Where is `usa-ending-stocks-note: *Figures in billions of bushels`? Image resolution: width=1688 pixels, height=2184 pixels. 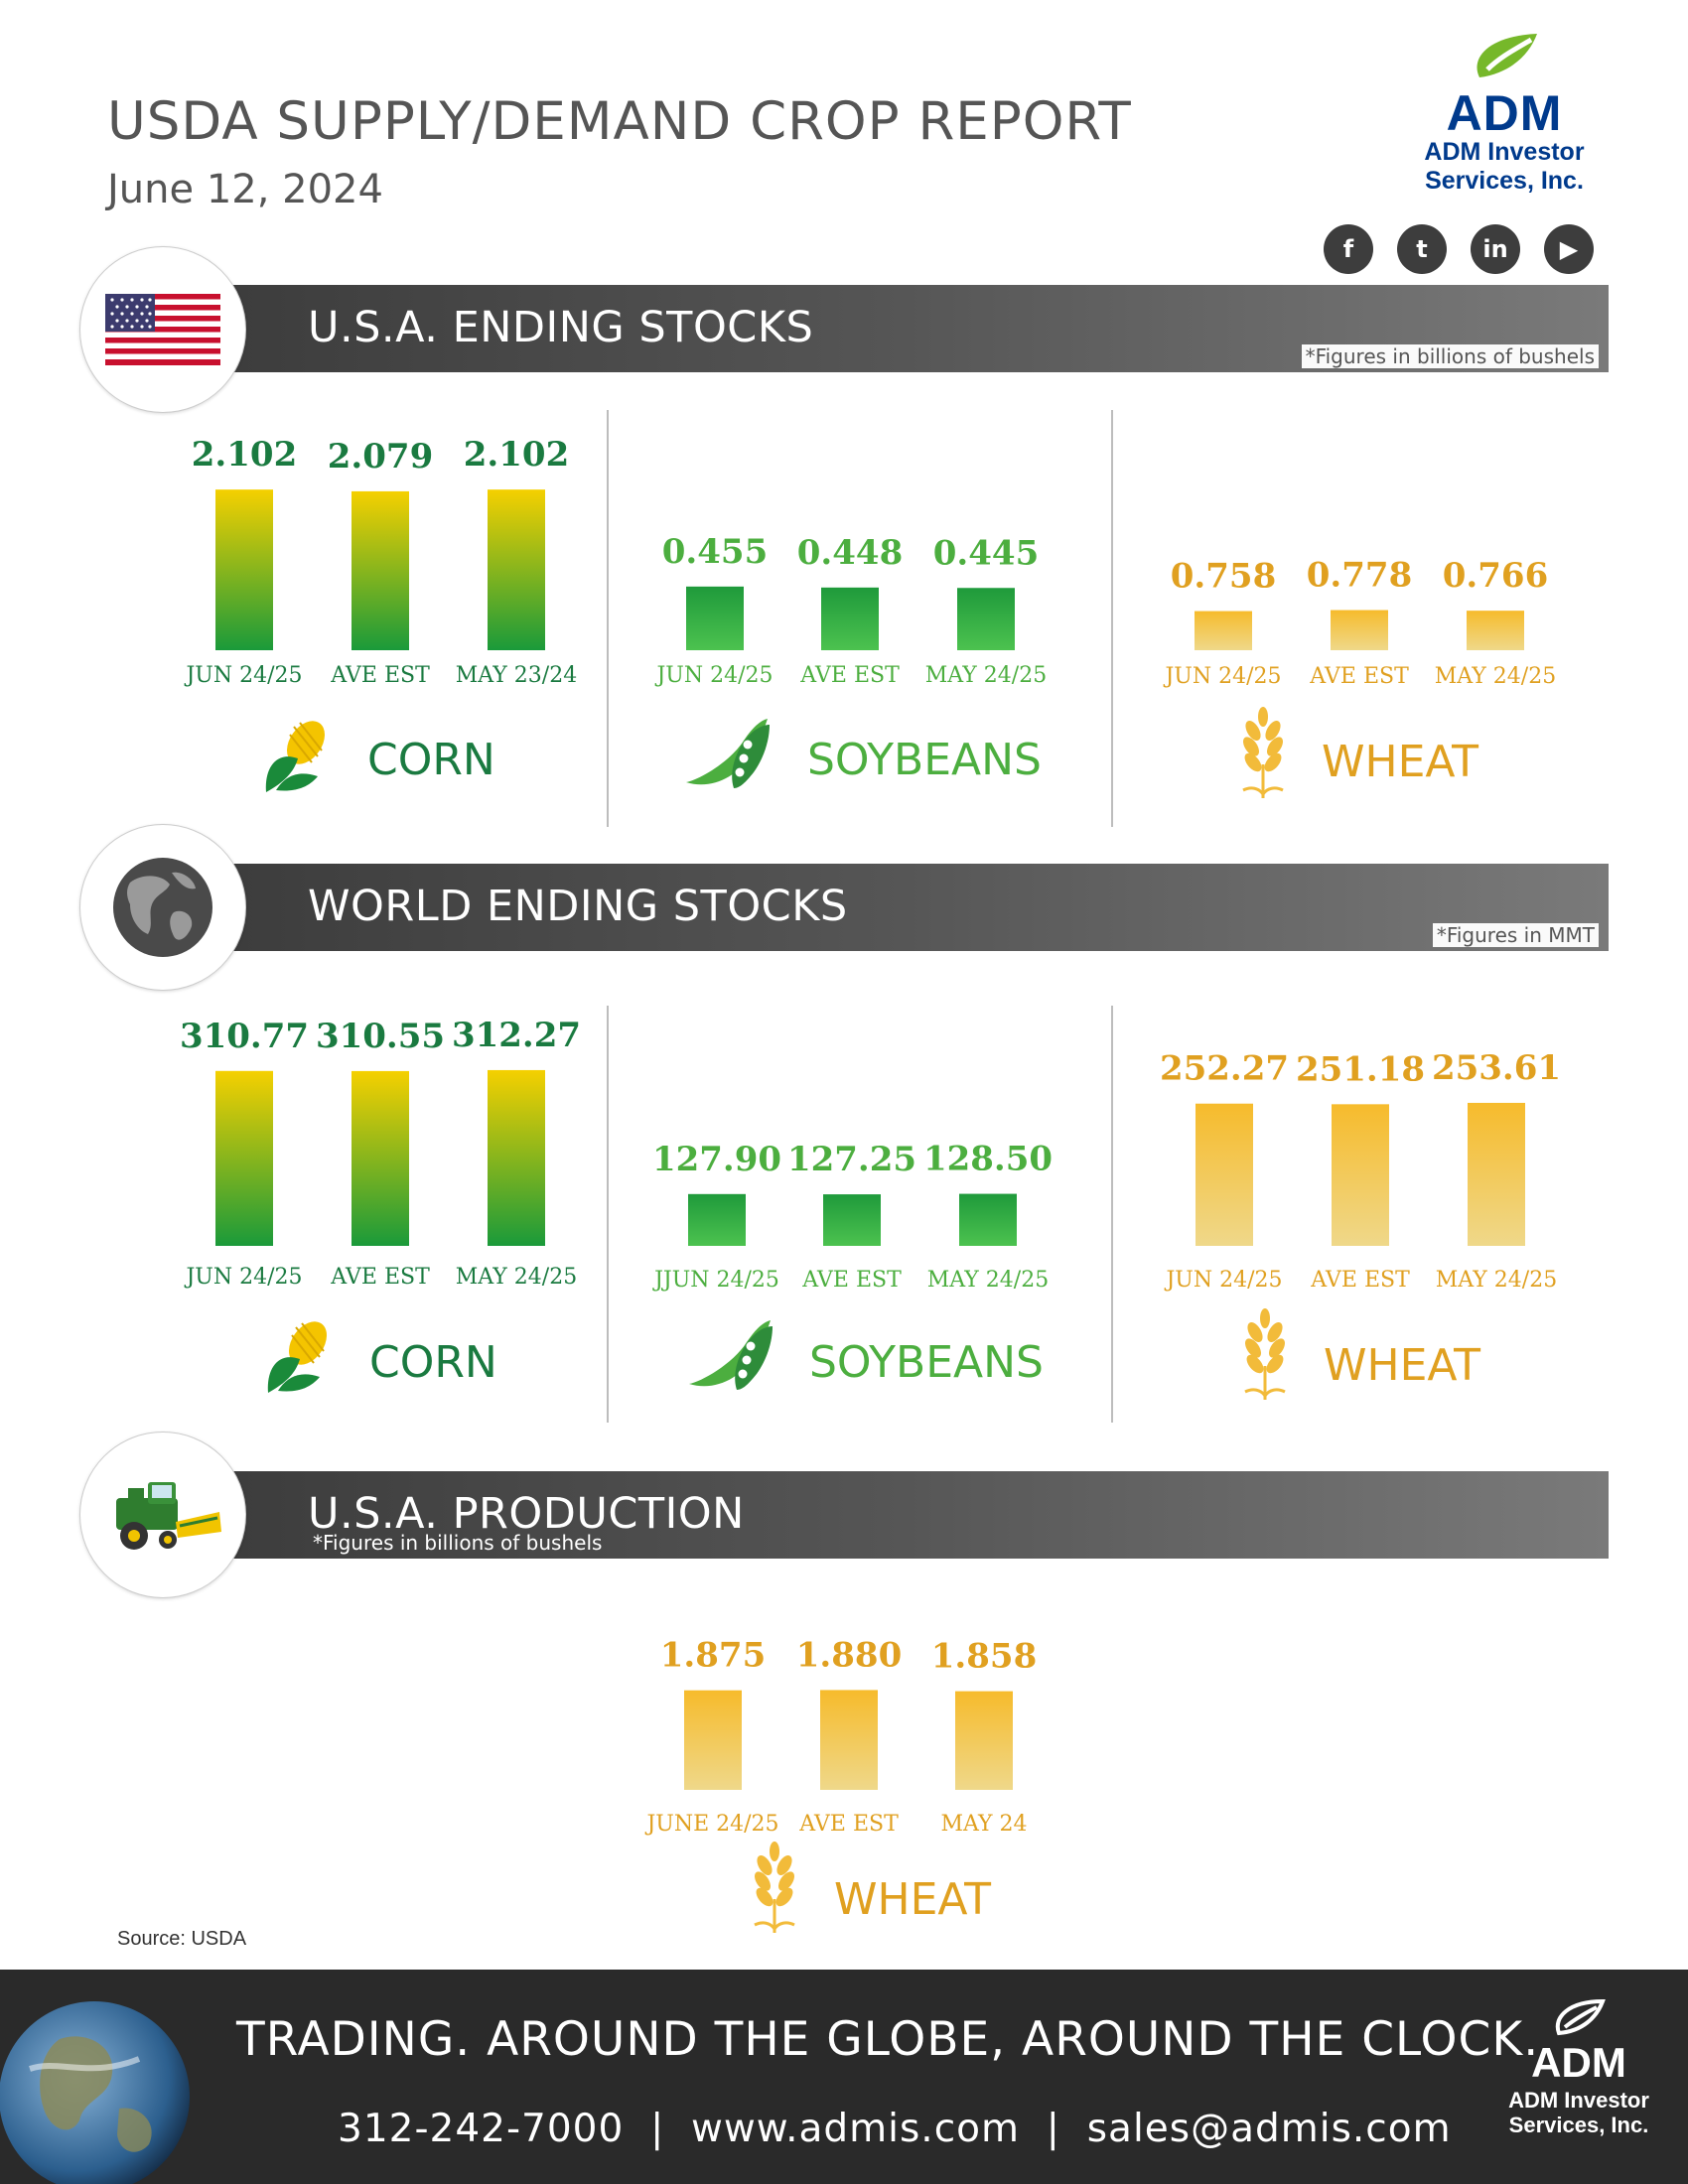
usa-ending-stocks-note: *Figures in billions of bushels is located at coordinates (1450, 356).